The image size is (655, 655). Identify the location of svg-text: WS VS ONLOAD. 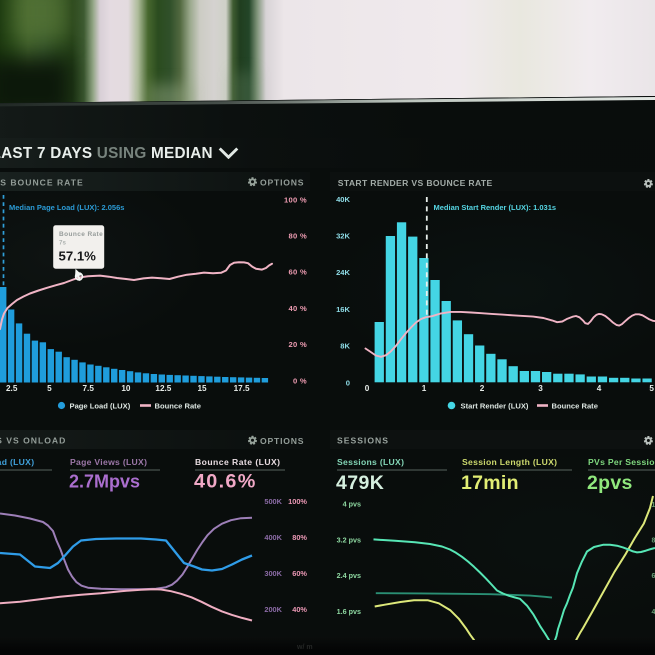
(33, 441).